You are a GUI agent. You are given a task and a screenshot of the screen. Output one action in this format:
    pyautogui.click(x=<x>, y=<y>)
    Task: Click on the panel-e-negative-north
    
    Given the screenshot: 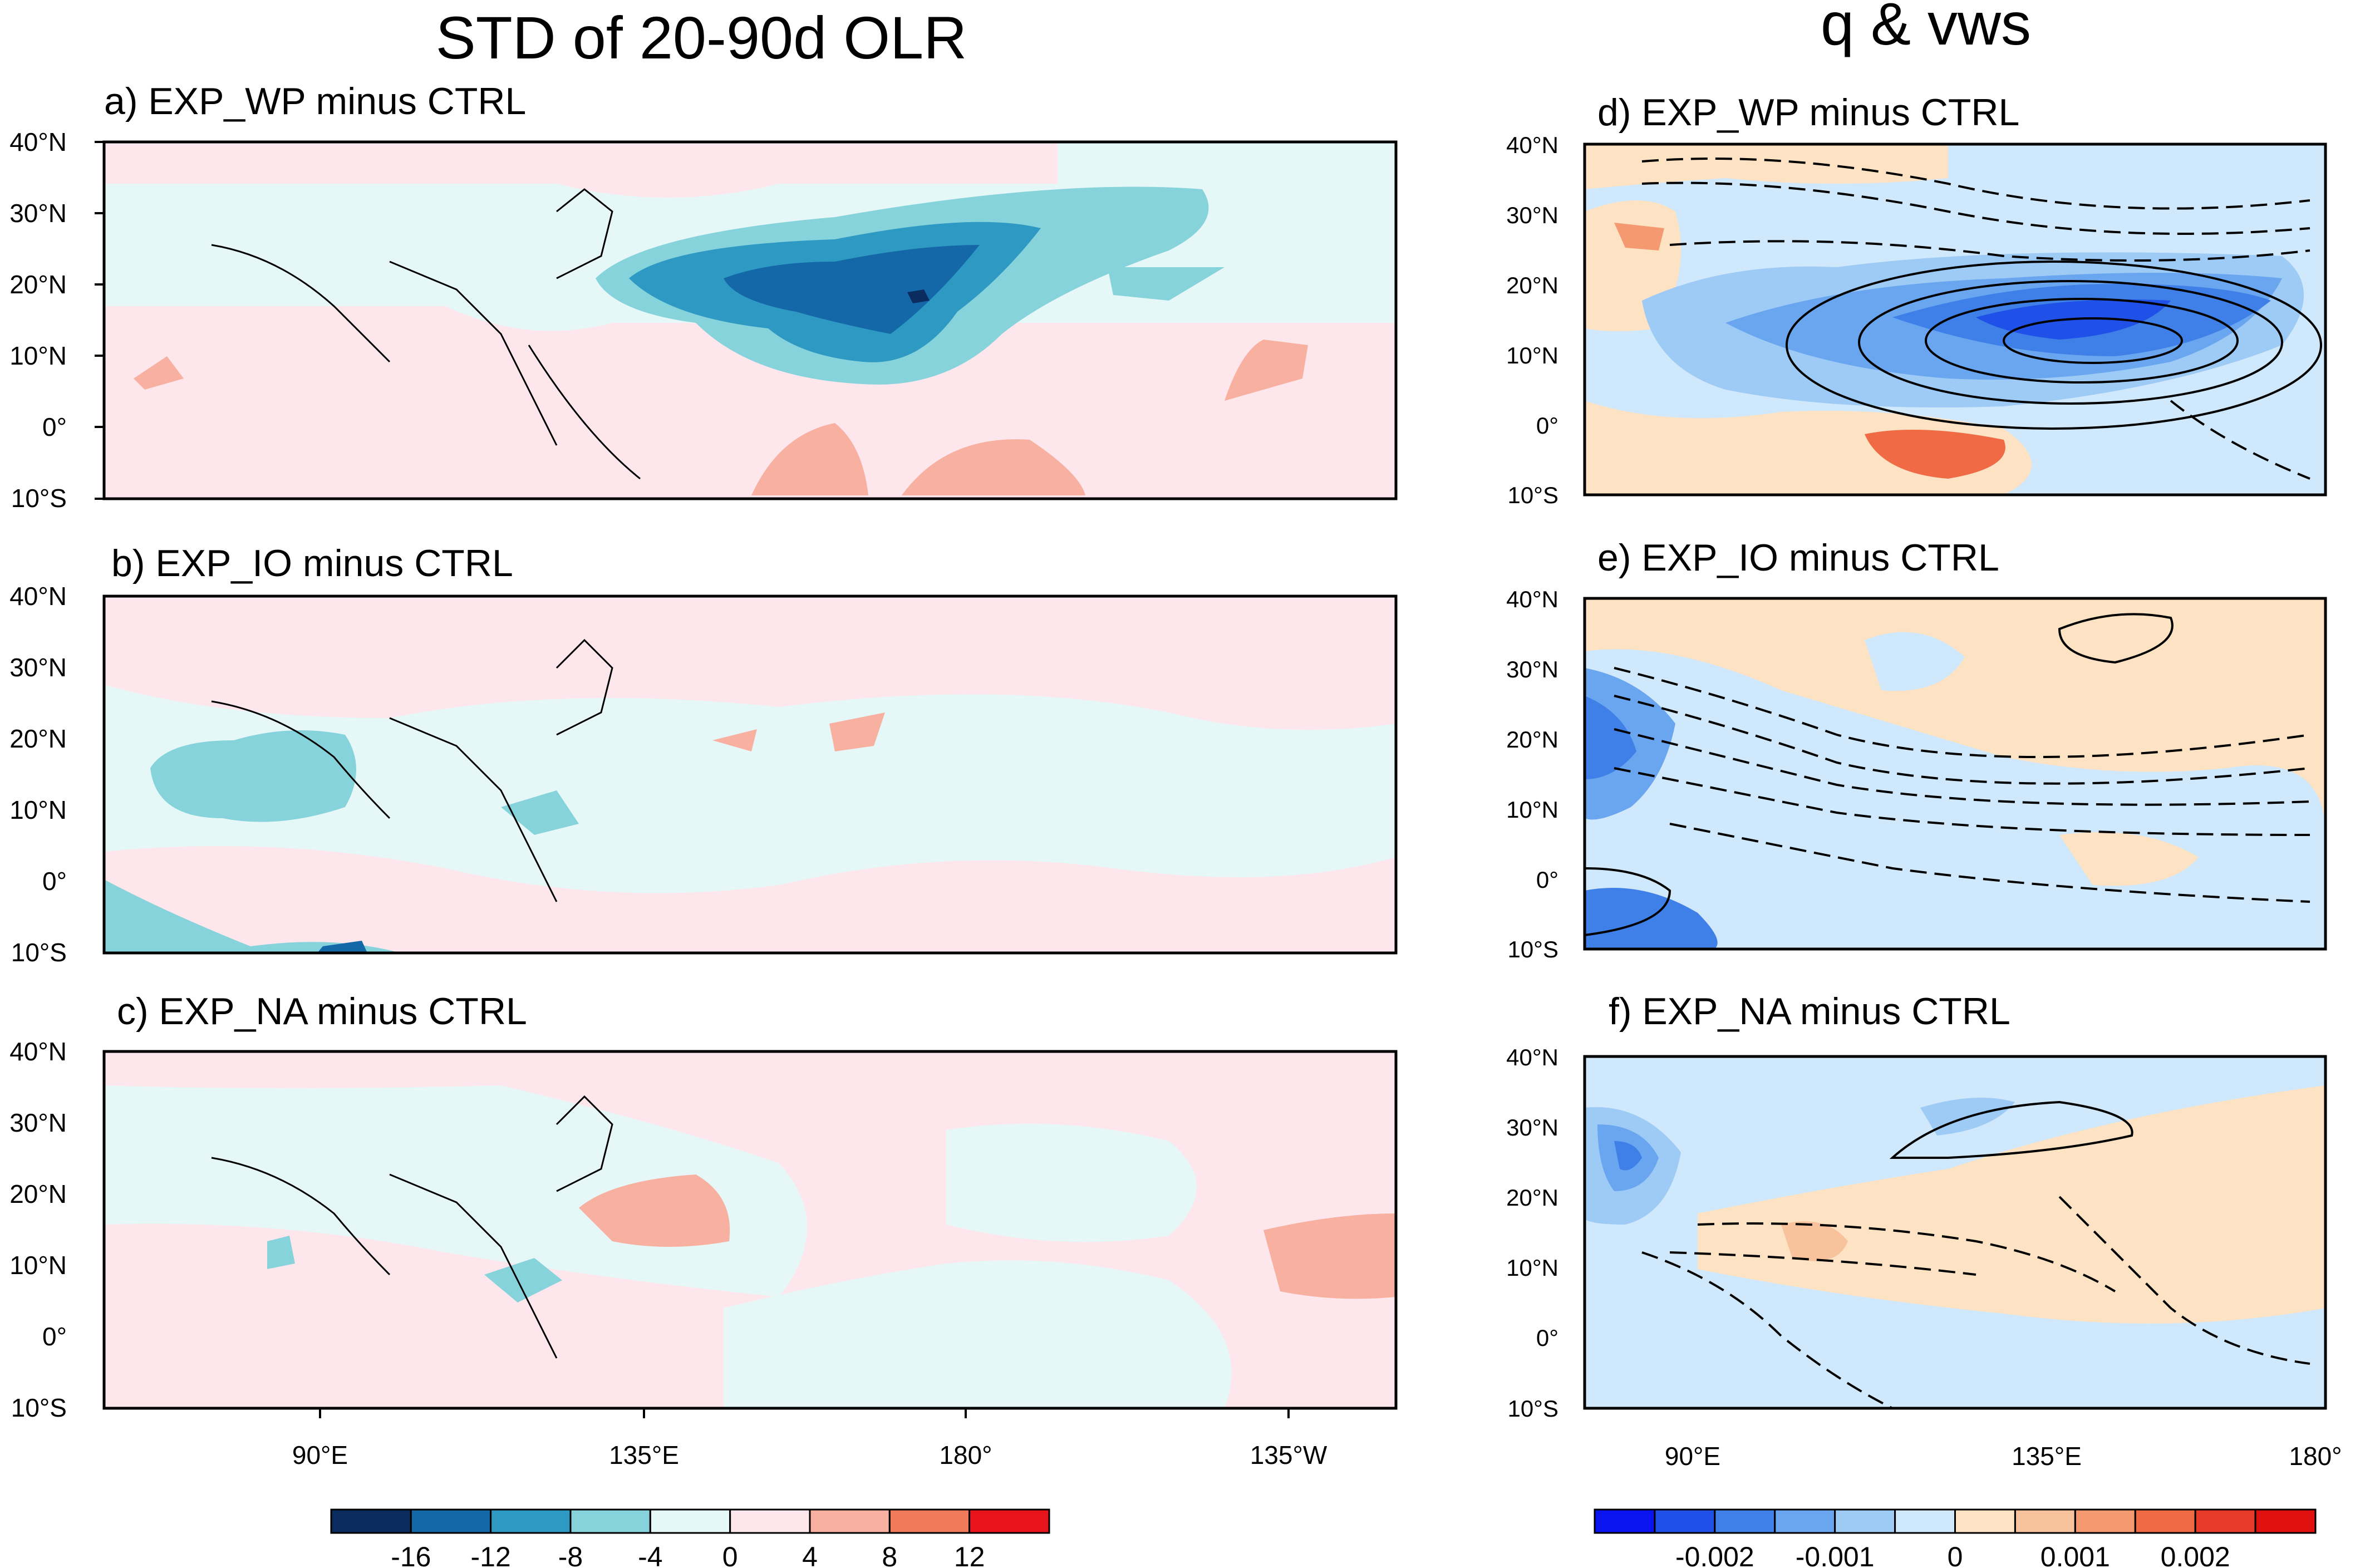 What is the action you would take?
    pyautogui.click(x=1915, y=661)
    